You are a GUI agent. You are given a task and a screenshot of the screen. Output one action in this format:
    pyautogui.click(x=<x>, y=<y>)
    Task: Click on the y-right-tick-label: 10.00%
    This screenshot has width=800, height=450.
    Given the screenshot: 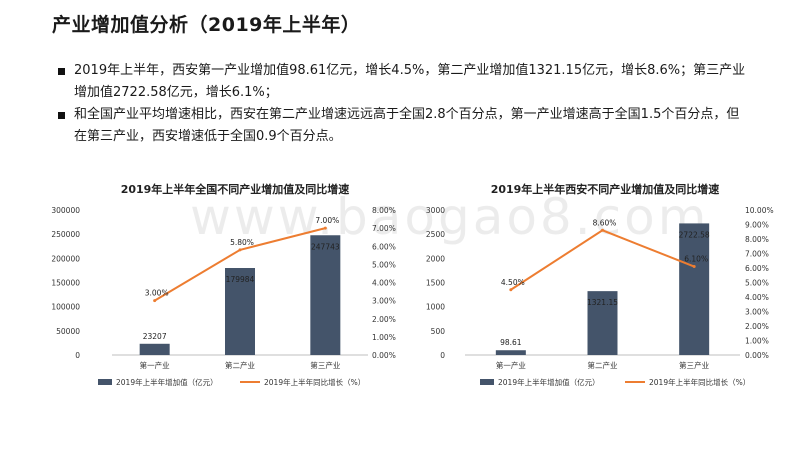 What is the action you would take?
    pyautogui.click(x=759, y=210)
    